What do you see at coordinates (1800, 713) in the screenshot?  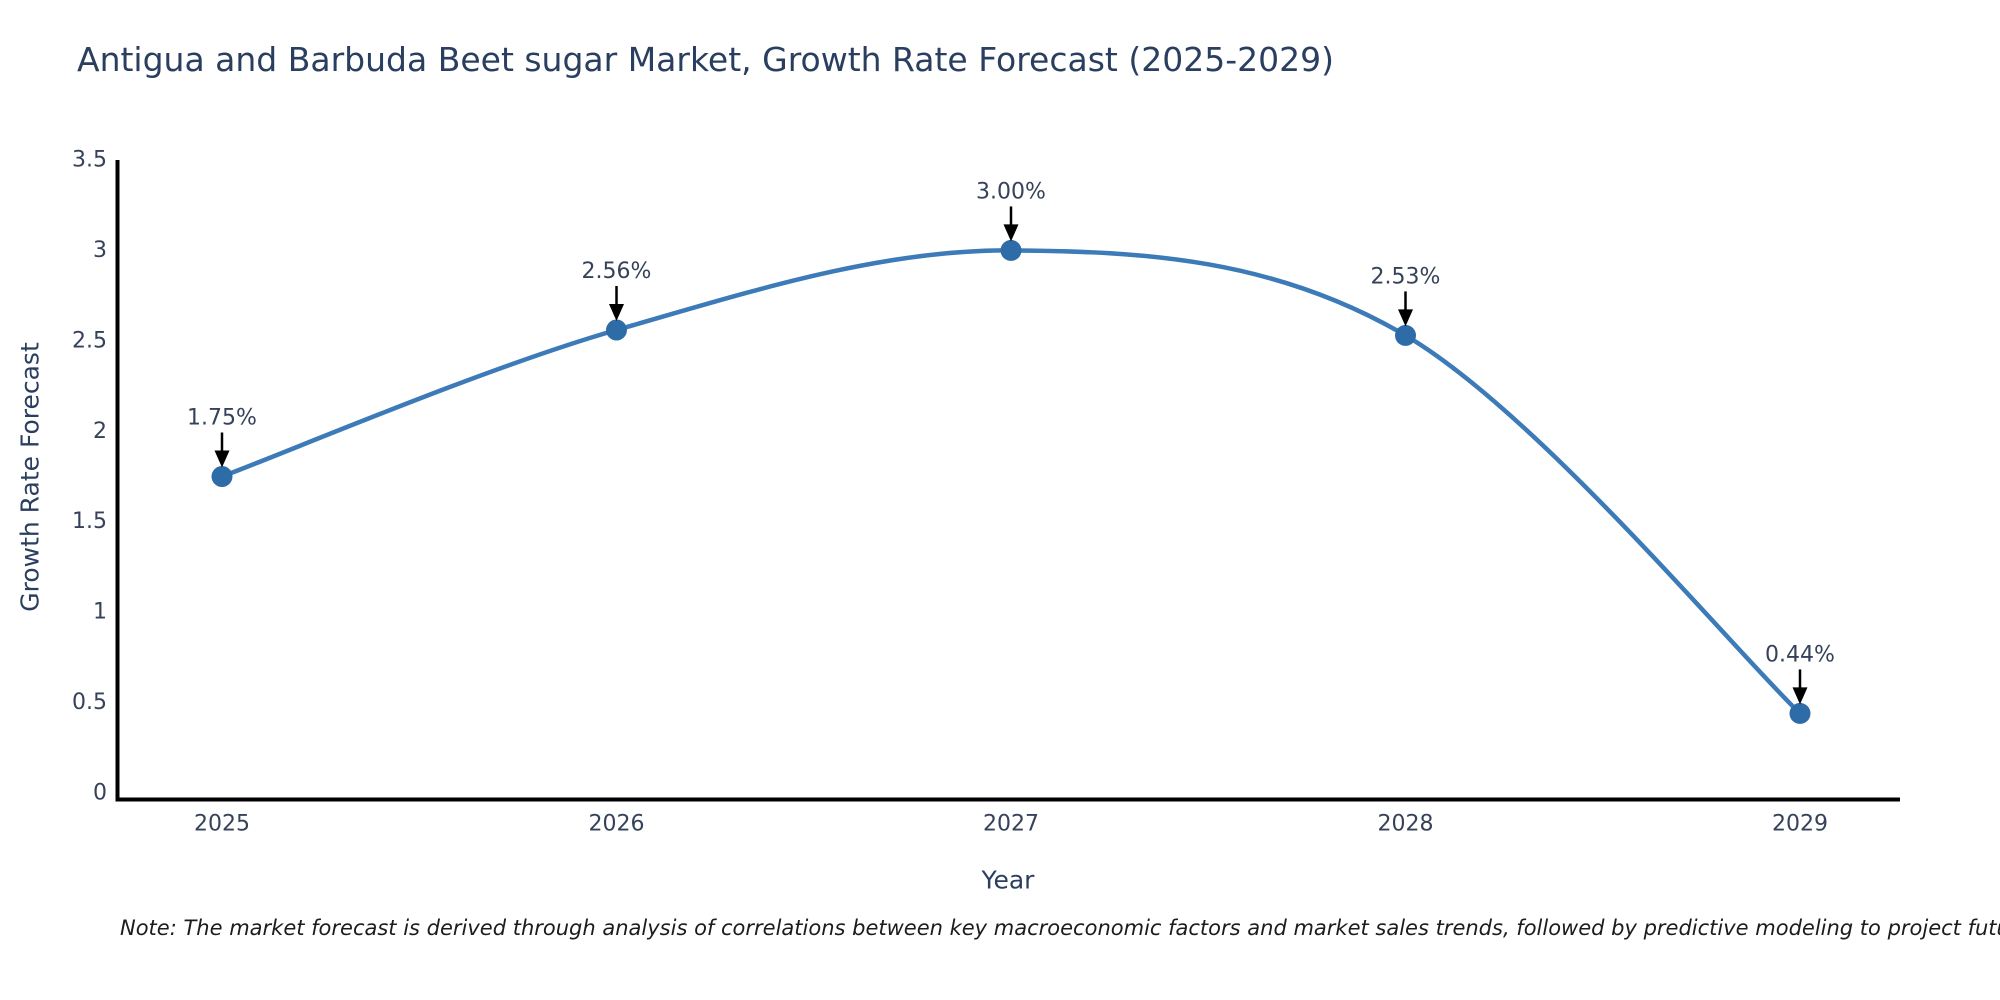 I see `data-point-2029` at bounding box center [1800, 713].